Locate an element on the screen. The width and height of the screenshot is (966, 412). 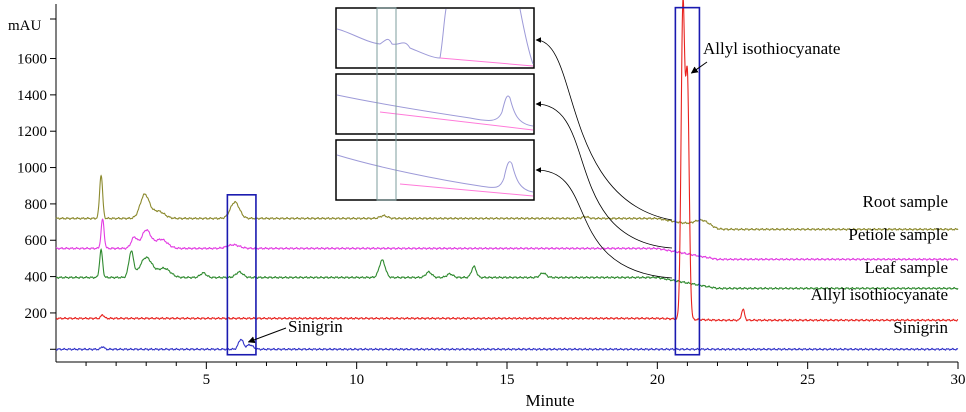
inset-leaf is located at coordinates (435, 170).